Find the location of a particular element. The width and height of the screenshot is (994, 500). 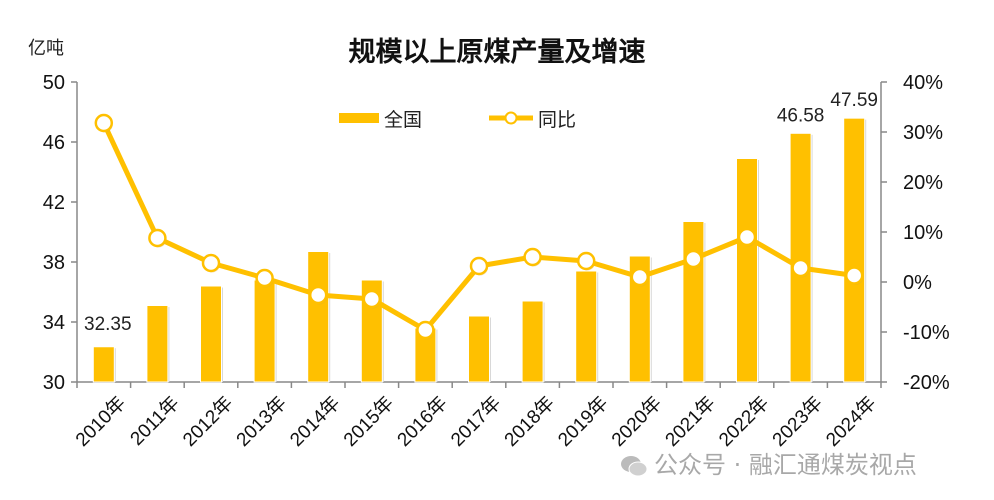

right-tick-label: -20% is located at coordinates (926, 383).